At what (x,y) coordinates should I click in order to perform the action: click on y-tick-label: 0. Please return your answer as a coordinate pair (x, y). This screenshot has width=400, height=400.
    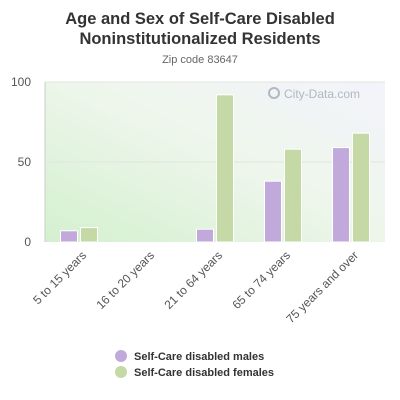
    Looking at the image, I should click on (27, 242).